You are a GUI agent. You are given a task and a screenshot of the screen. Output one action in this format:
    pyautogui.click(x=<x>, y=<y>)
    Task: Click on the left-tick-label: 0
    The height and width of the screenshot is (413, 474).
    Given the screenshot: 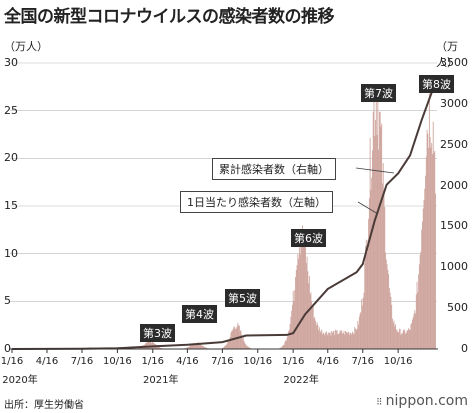 What is the action you would take?
    pyautogui.click(x=7, y=348)
    